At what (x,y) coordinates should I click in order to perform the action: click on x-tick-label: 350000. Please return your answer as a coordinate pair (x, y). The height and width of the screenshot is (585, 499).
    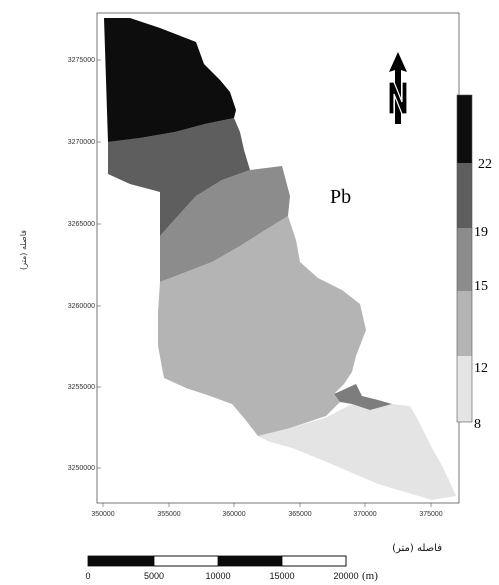
    Looking at the image, I should click on (102, 514).